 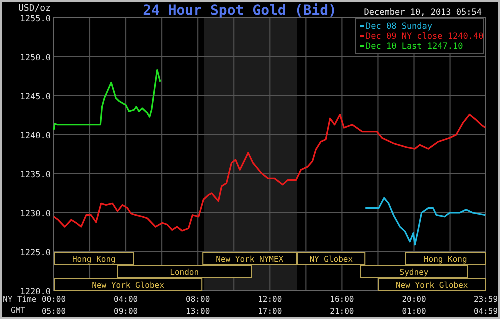 I want to click on y-axis-title: USD/oz, so click(x=34, y=9).